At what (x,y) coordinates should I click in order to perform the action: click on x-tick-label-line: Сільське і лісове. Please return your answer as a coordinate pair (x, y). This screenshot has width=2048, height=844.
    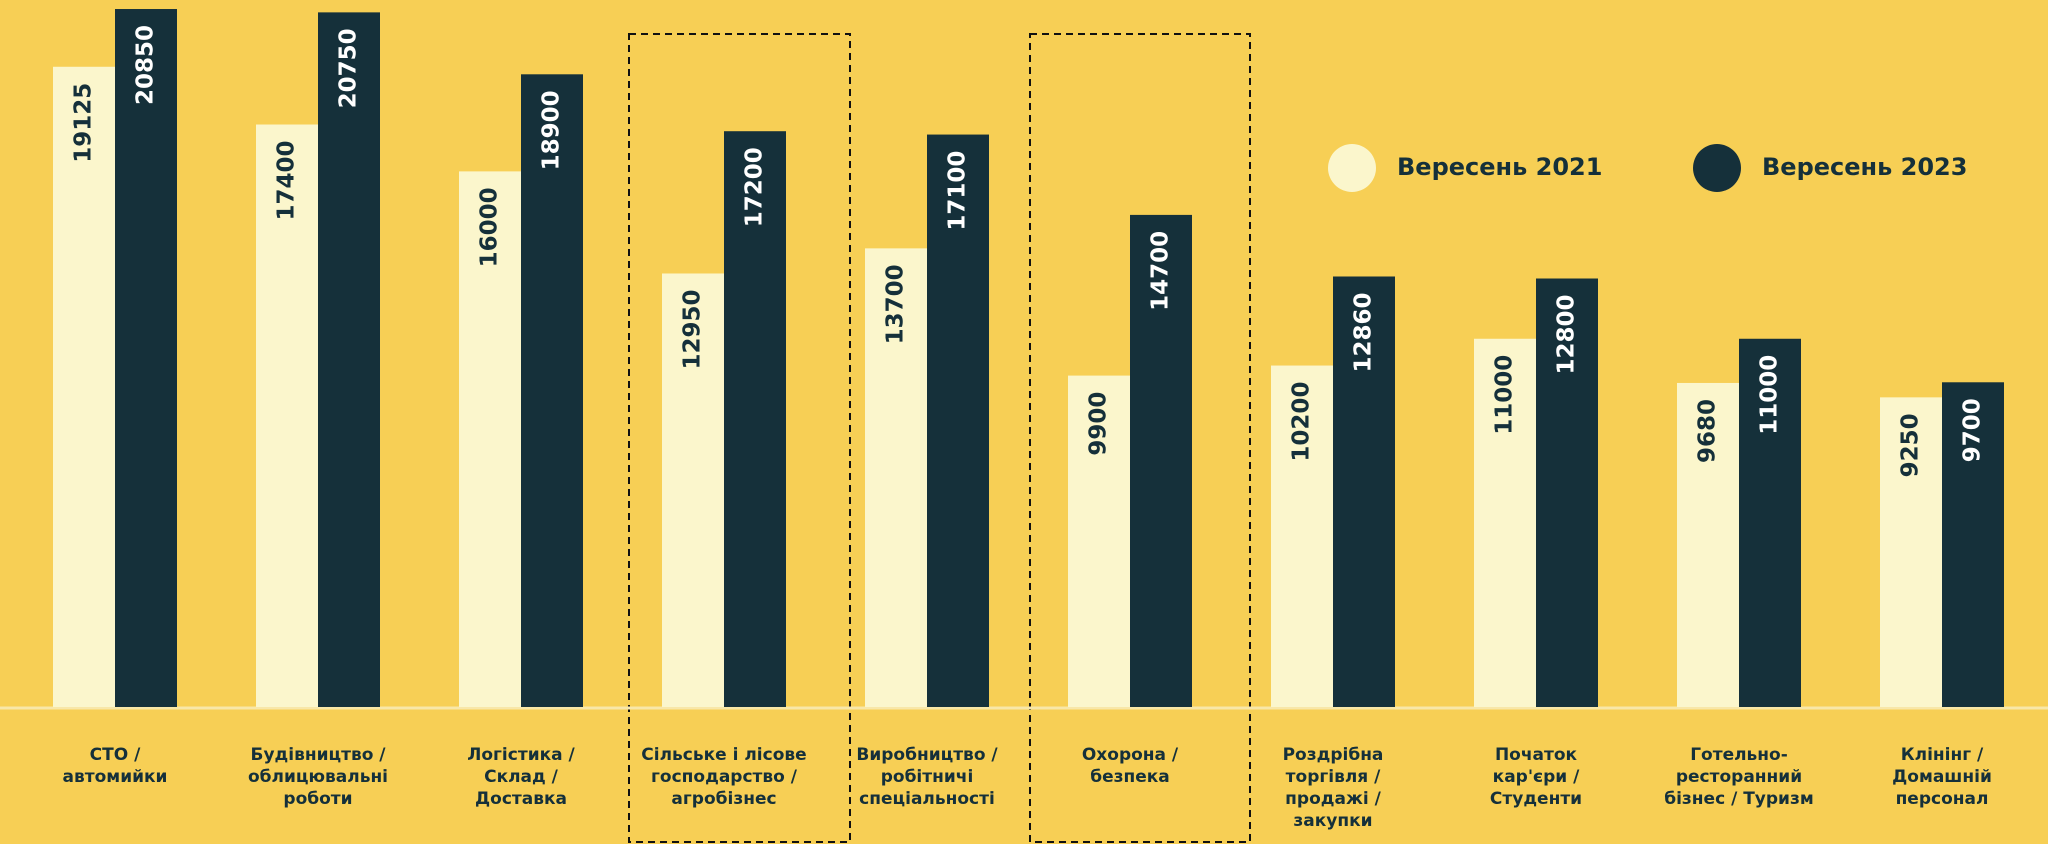
    Looking at the image, I should click on (723, 755).